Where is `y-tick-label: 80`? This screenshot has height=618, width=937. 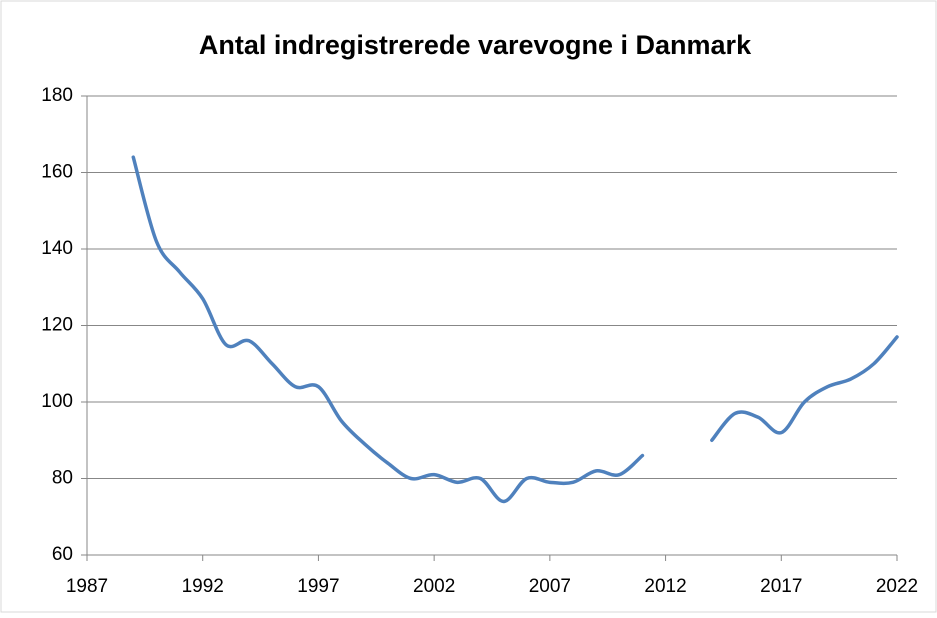 y-tick-label: 80 is located at coordinates (62, 478).